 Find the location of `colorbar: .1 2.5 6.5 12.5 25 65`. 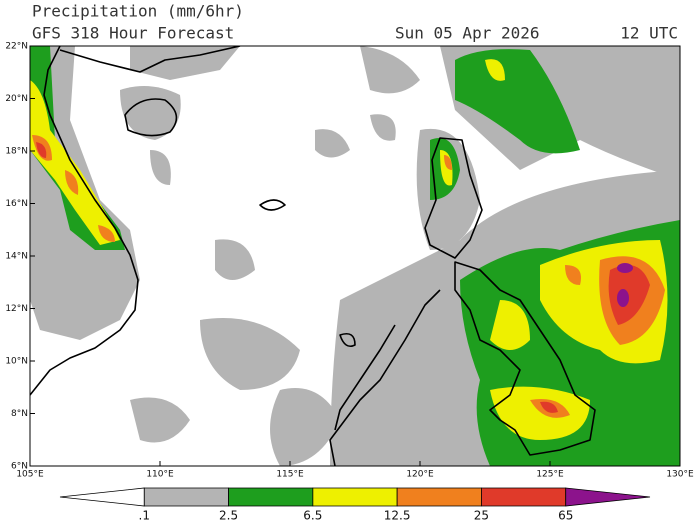

colorbar: .1 2.5 6.5 12.5 25 65 is located at coordinates (355, 505).